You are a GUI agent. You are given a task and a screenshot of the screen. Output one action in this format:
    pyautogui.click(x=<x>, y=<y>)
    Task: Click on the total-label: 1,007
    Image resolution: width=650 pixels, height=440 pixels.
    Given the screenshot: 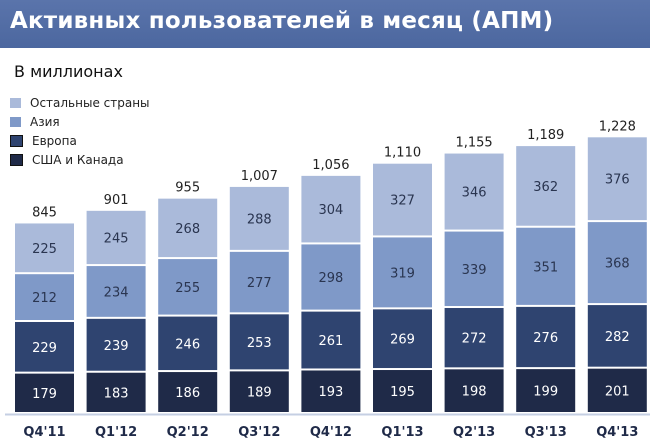 What is the action you would take?
    pyautogui.click(x=259, y=176)
    